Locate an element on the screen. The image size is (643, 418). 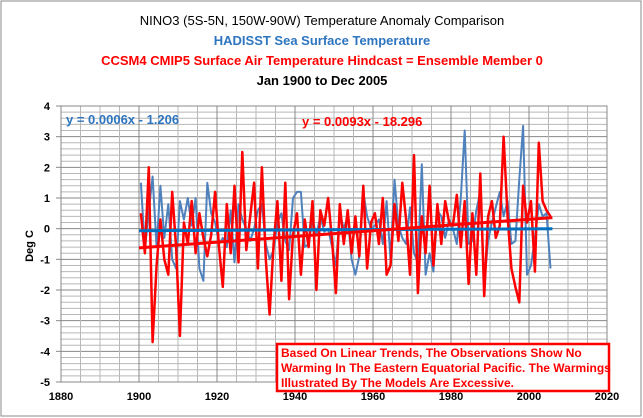
y-tick-label: 3 is located at coordinates (47, 138).